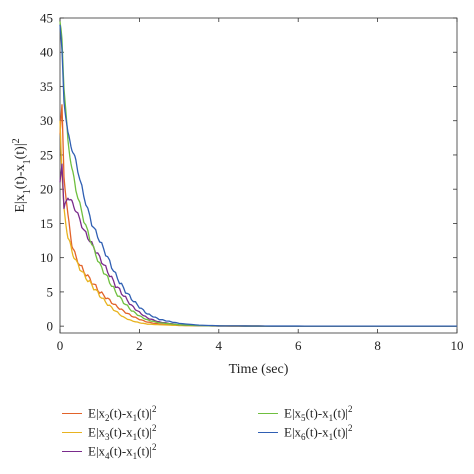 Image resolution: width=474 pixels, height=474 pixels. I want to click on y-axis-label: E|x1(t)-x1(t)|2, so click(22, 175).